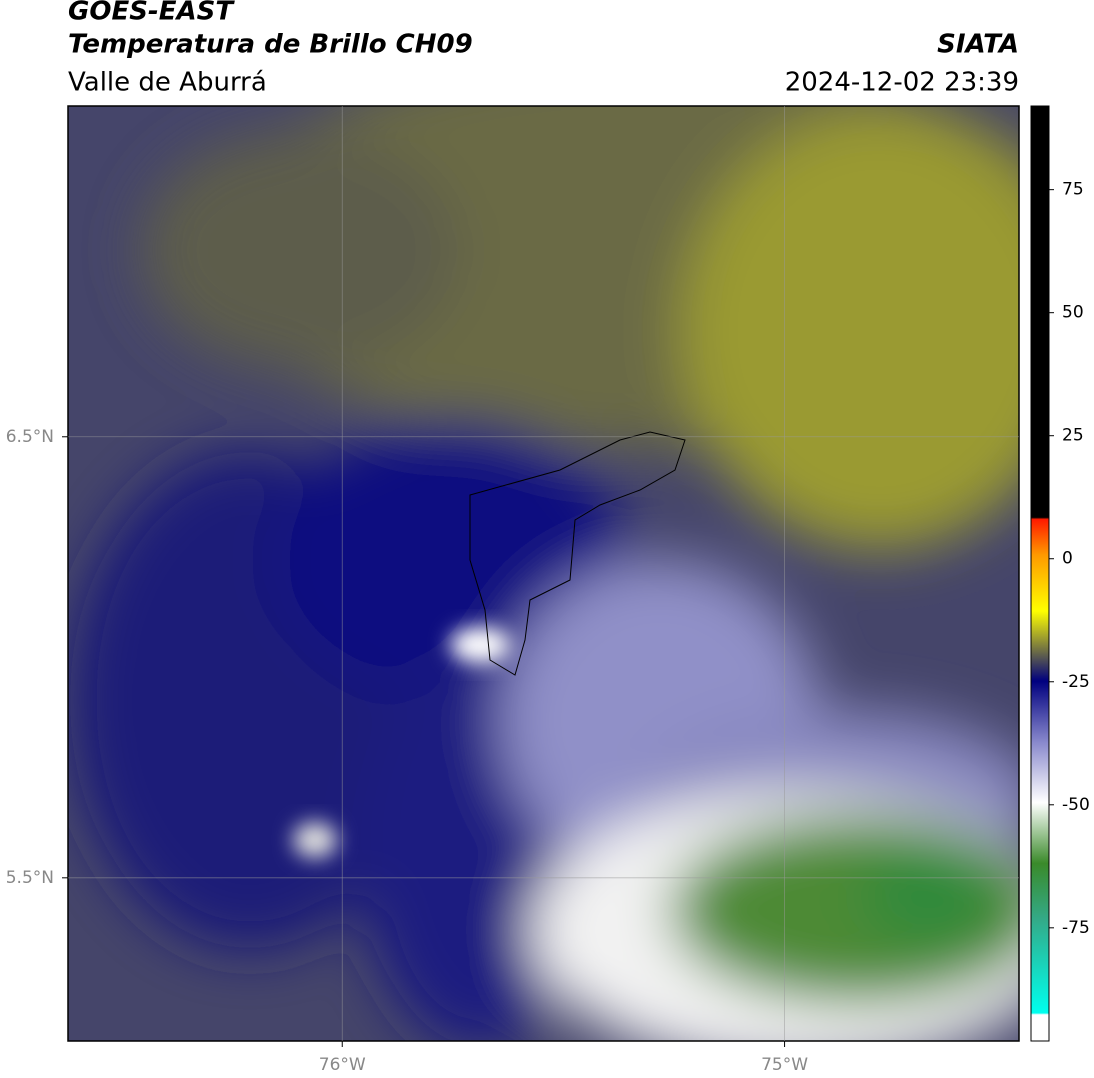 Image resolution: width=1094 pixels, height=1078 pixels. I want to click on timestamp: 2024-12-02 23:39, so click(902, 83).